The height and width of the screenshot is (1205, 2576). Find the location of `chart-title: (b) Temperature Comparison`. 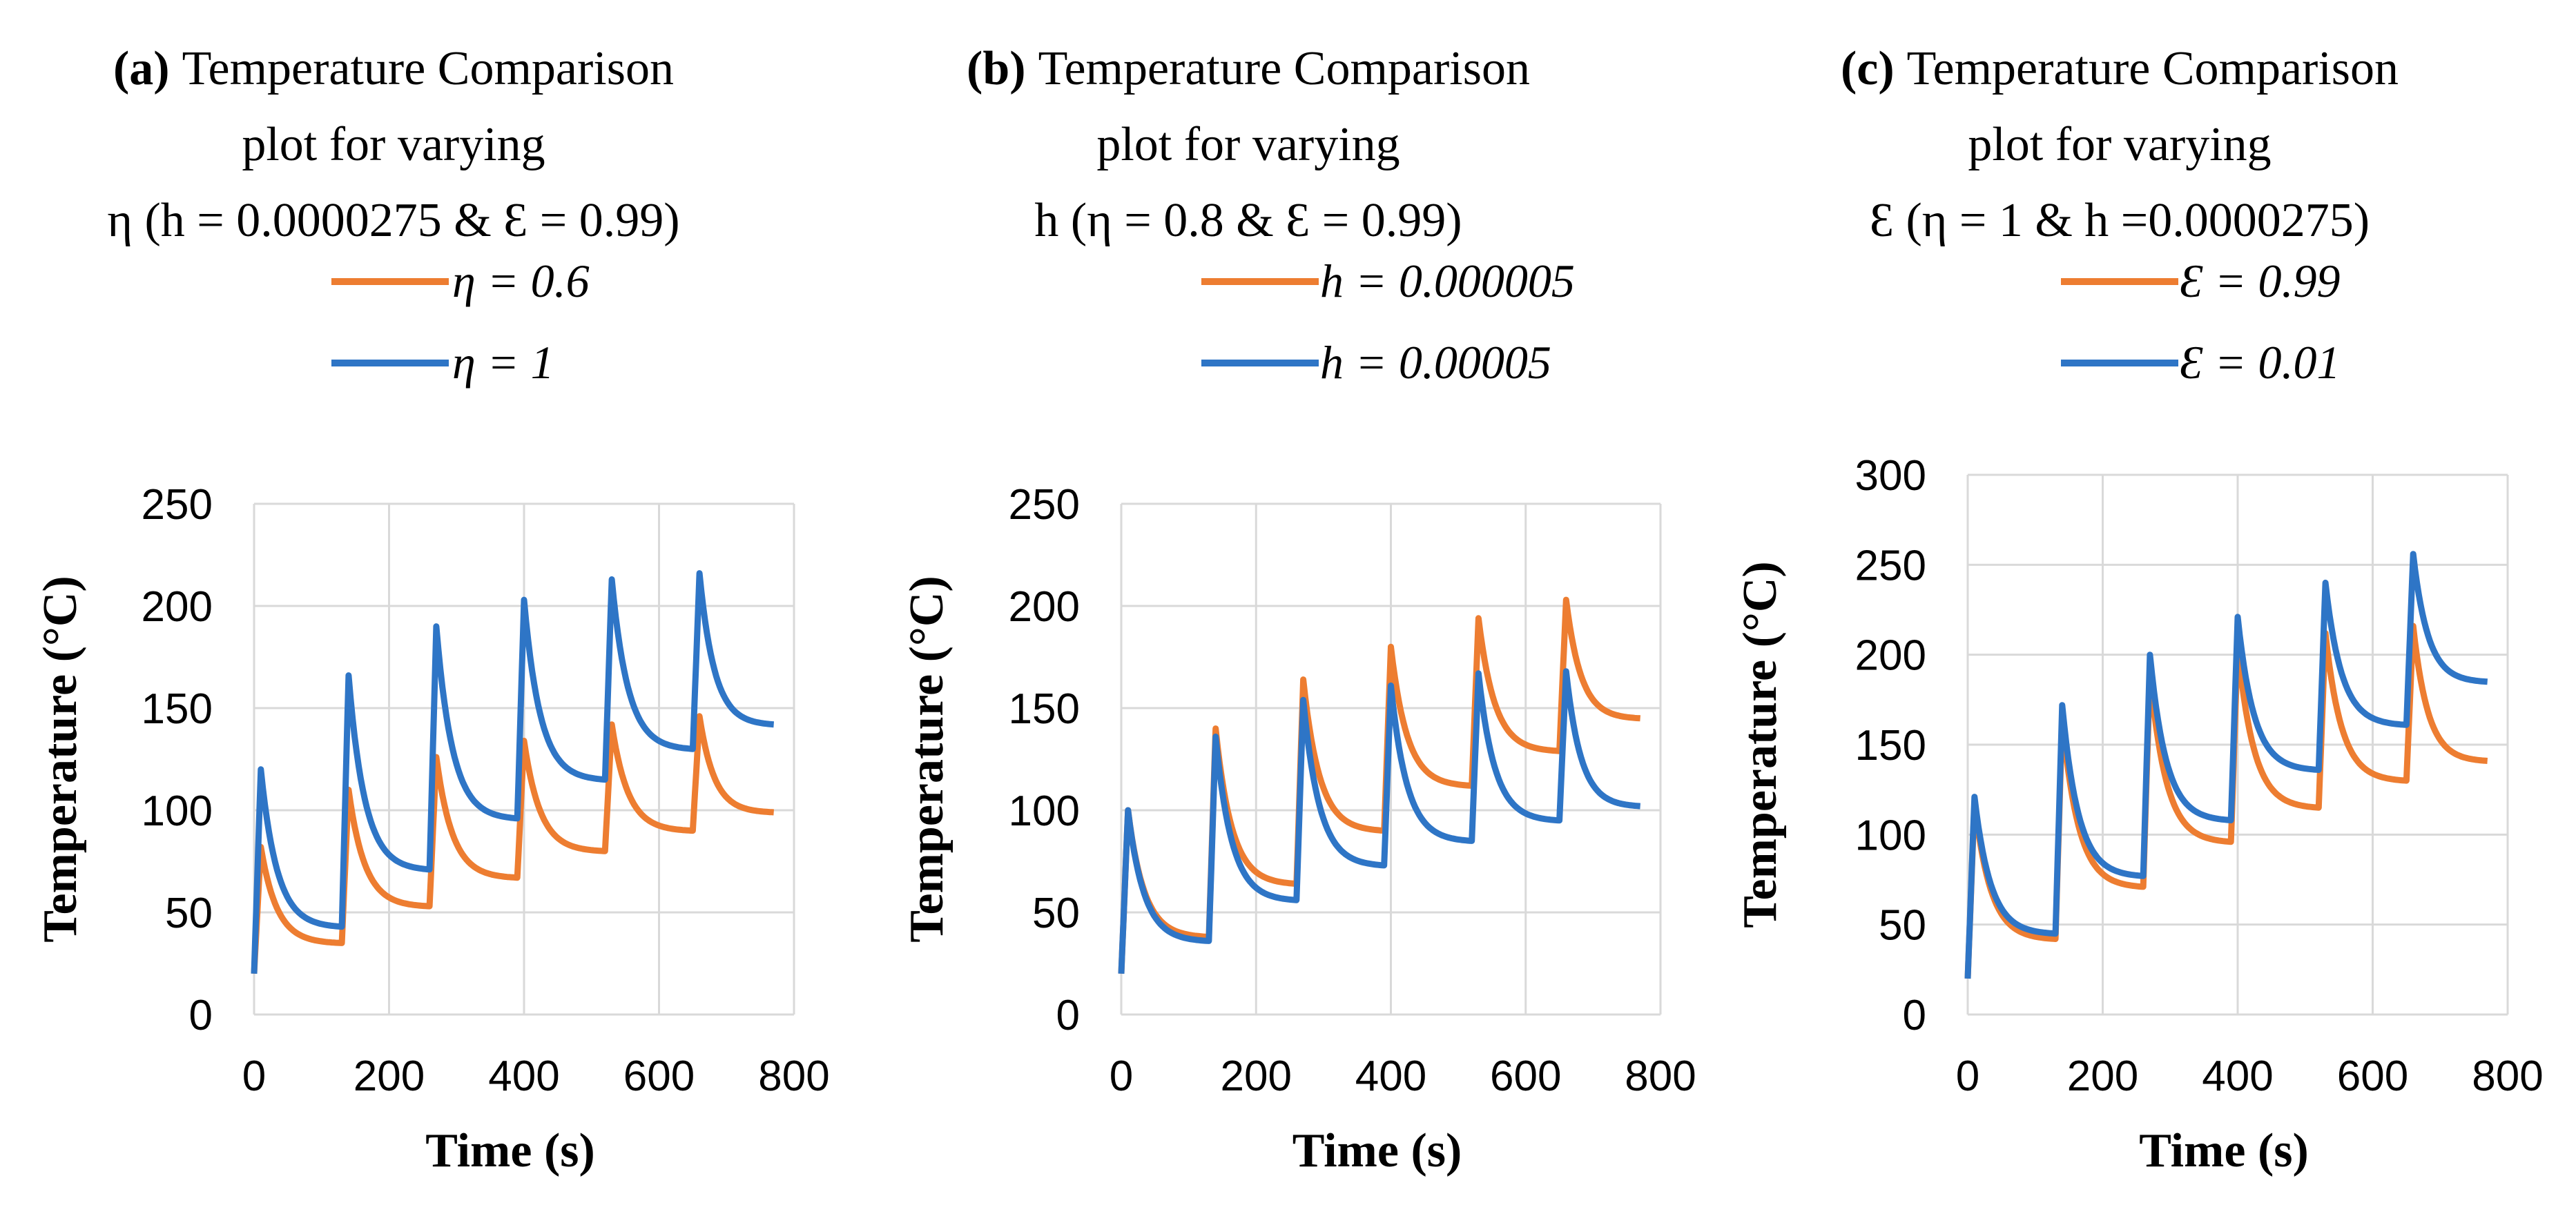

chart-title: (b) Temperature Comparison is located at coordinates (1248, 68).